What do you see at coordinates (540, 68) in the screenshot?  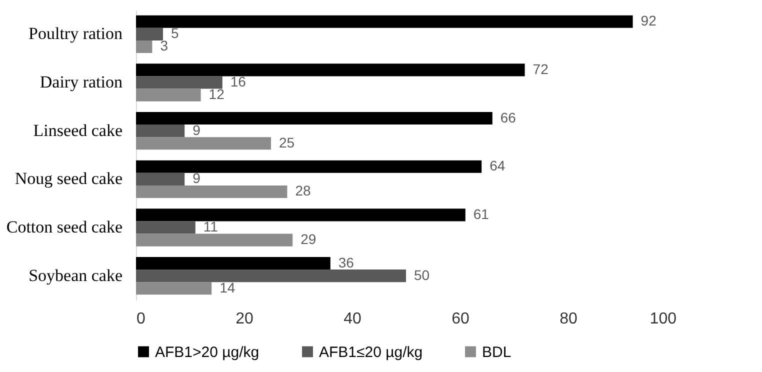 I see `data-label: 72` at bounding box center [540, 68].